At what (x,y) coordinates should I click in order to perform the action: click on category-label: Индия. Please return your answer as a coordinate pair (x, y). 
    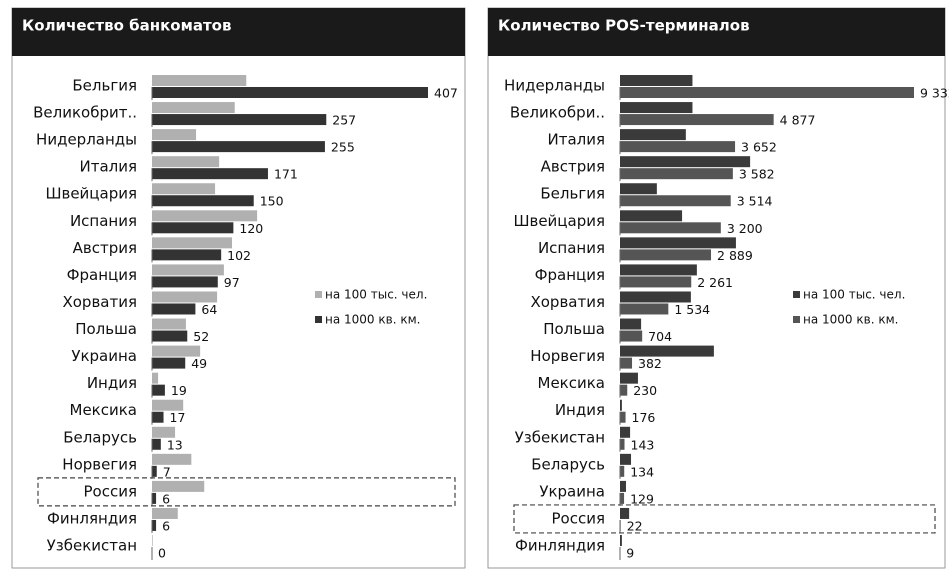
    Looking at the image, I should click on (112, 383).